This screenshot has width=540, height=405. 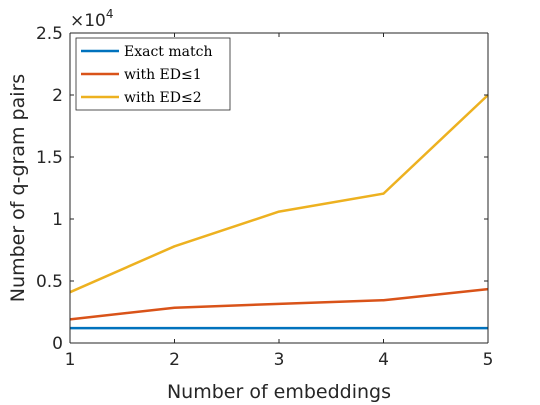 I want to click on y-tick-label: 2.5, so click(x=49, y=34).